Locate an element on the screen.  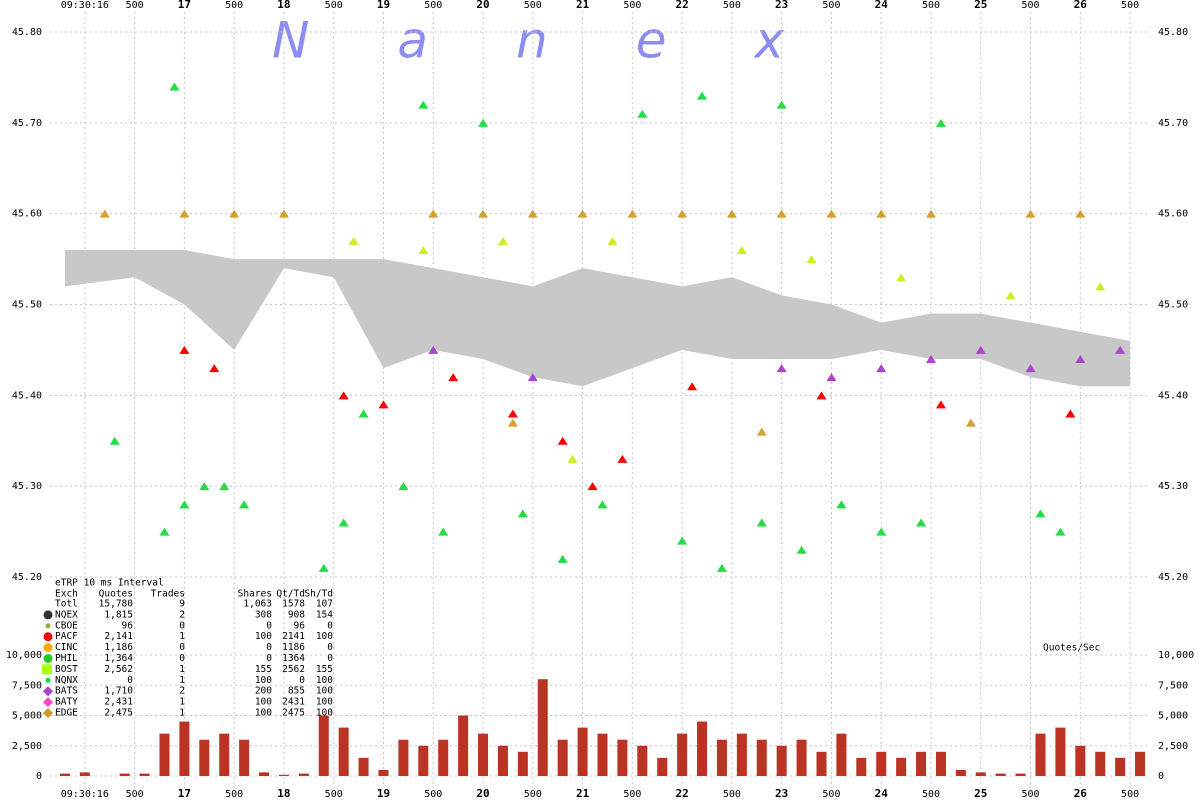
table-cell: 1364 is located at coordinates (293, 658).